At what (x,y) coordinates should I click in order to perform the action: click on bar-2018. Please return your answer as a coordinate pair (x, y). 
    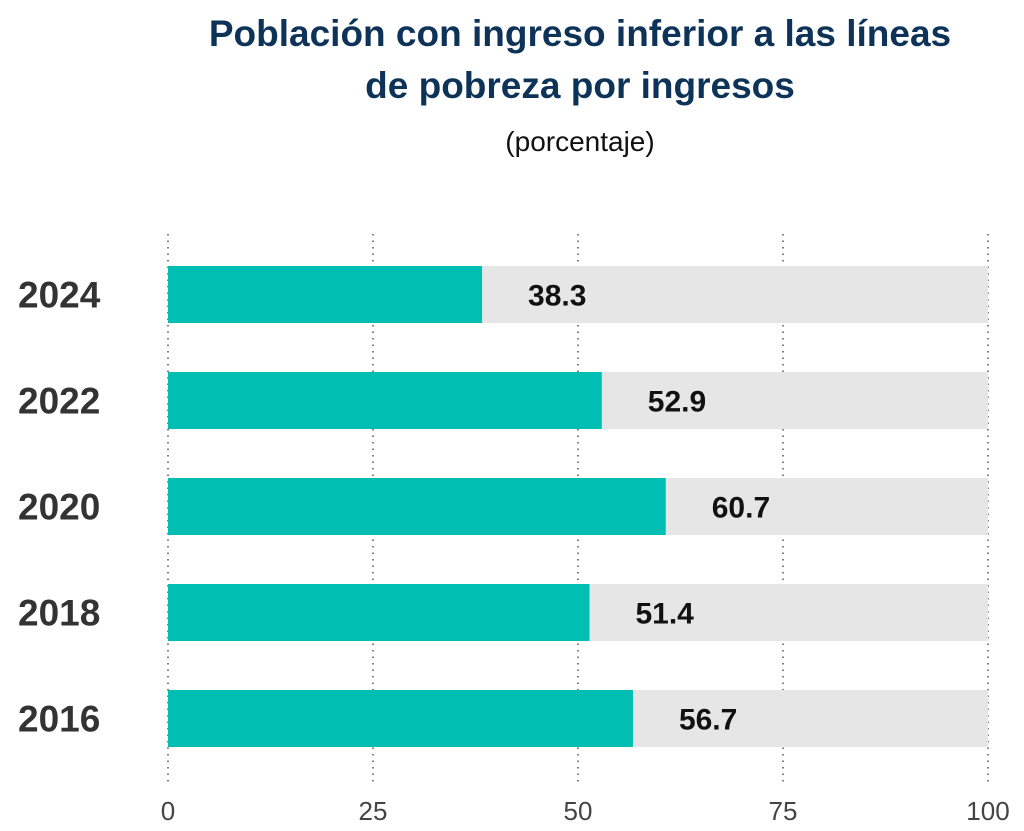
    Looking at the image, I should click on (379, 612).